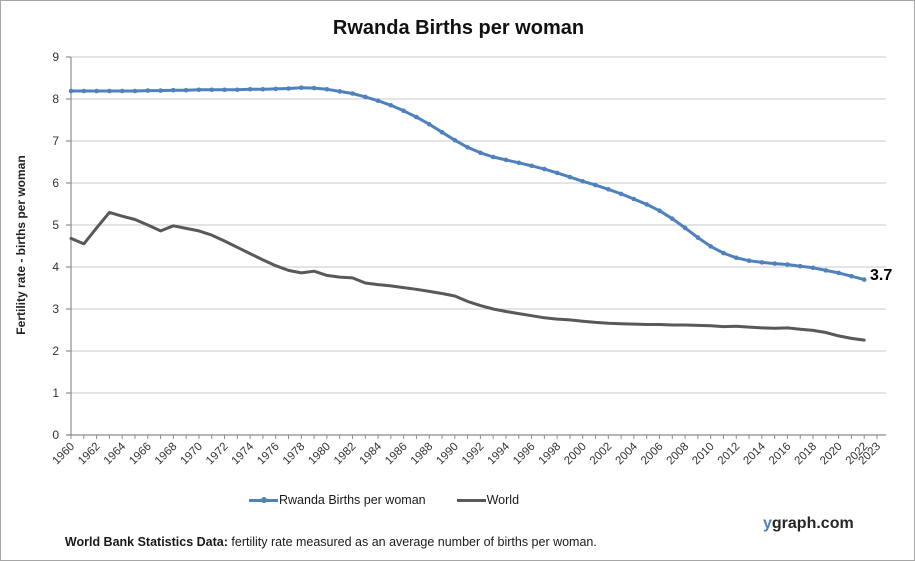  I want to click on x-tick-label: 1970, so click(191, 454).